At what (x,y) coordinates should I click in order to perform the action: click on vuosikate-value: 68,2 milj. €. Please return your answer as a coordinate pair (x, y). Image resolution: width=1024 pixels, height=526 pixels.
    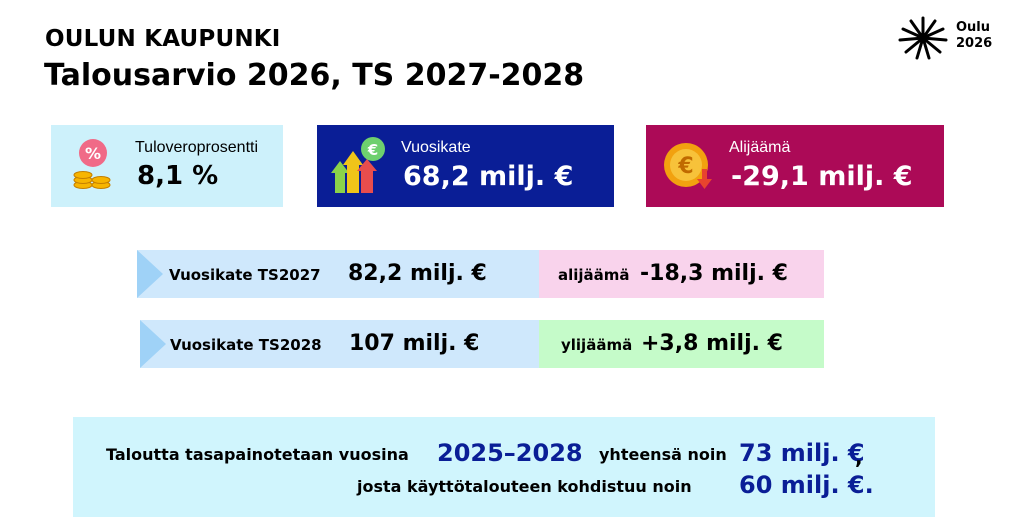
    Looking at the image, I should click on (488, 176).